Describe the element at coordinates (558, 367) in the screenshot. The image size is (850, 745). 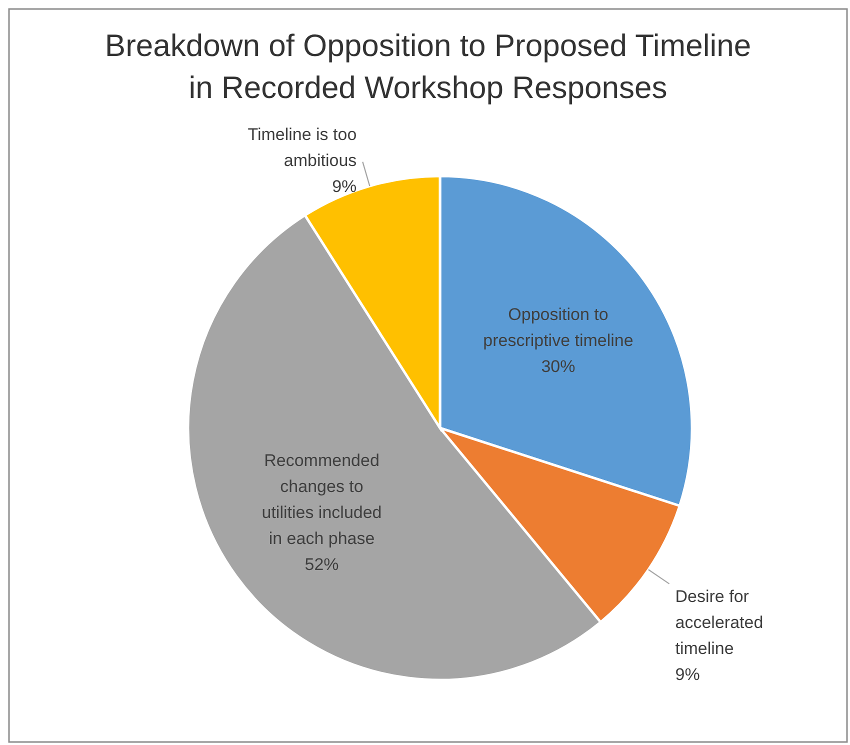
I see `data-label: 30%` at that location.